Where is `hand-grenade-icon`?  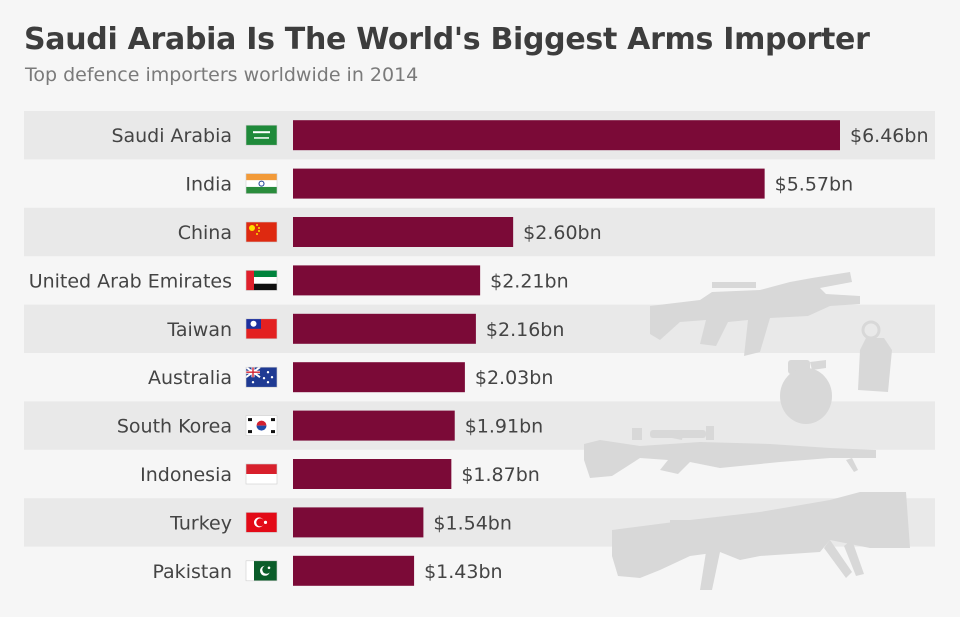 hand-grenade-icon is located at coordinates (806, 392).